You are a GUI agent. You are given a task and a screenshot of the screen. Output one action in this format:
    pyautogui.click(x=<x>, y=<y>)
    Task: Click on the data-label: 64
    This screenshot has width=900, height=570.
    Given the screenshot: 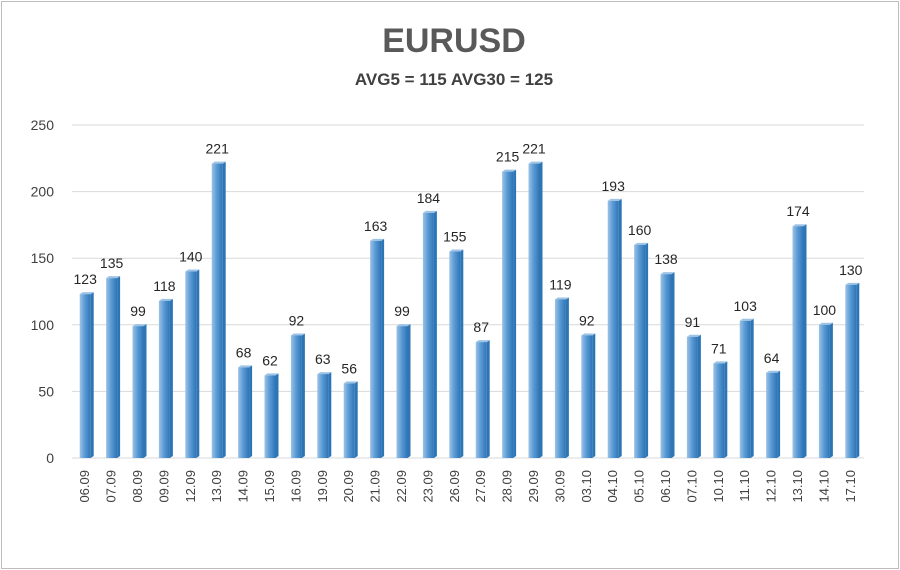 What is the action you would take?
    pyautogui.click(x=772, y=358)
    